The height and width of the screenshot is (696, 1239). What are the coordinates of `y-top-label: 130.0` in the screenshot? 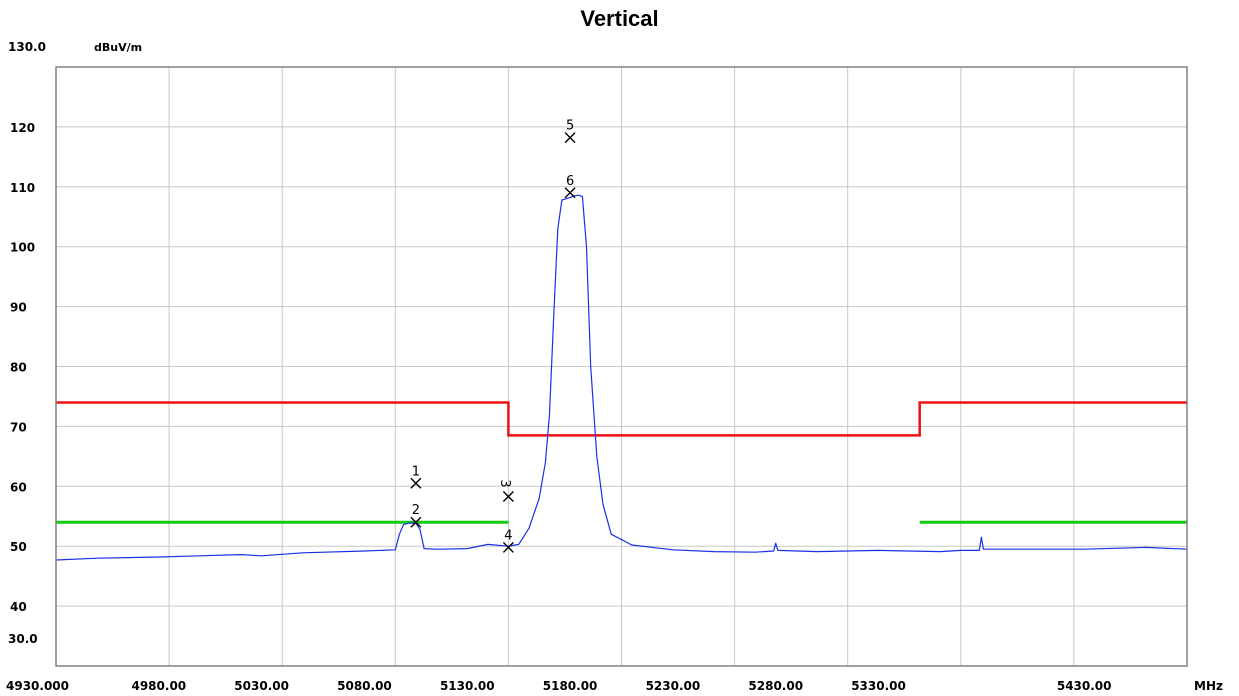 It's located at (27, 47).